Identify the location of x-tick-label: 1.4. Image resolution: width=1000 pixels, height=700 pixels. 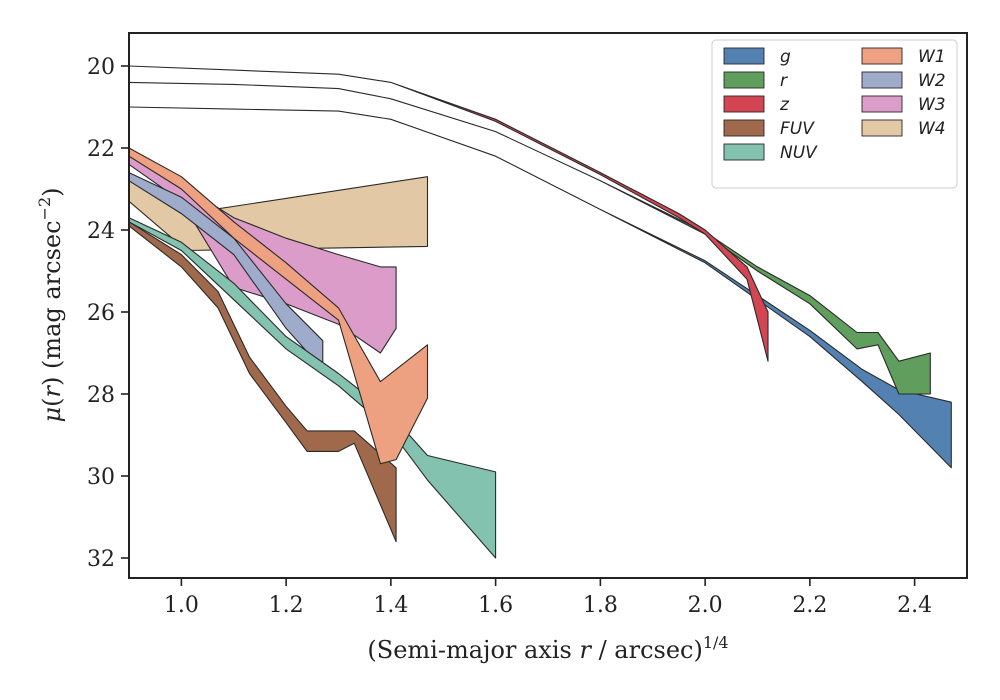
(390, 605).